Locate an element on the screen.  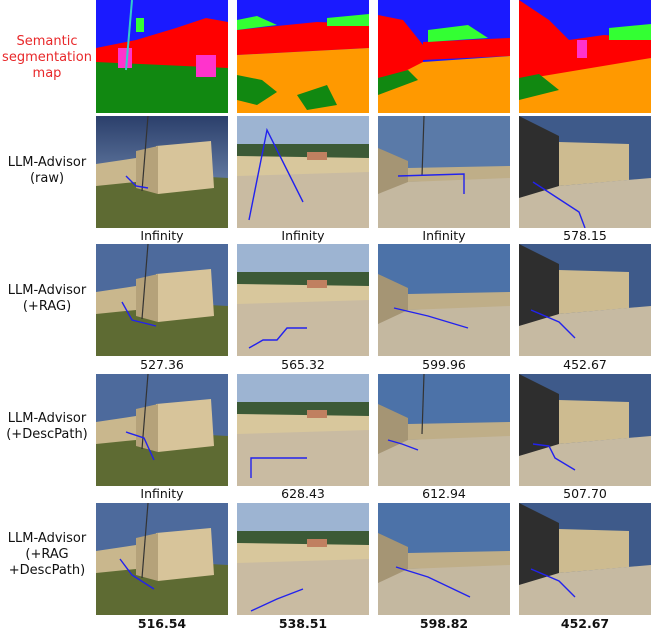
row-label-descpath: LLM-Advisor (+DescPath) is located at coordinates (47, 426).